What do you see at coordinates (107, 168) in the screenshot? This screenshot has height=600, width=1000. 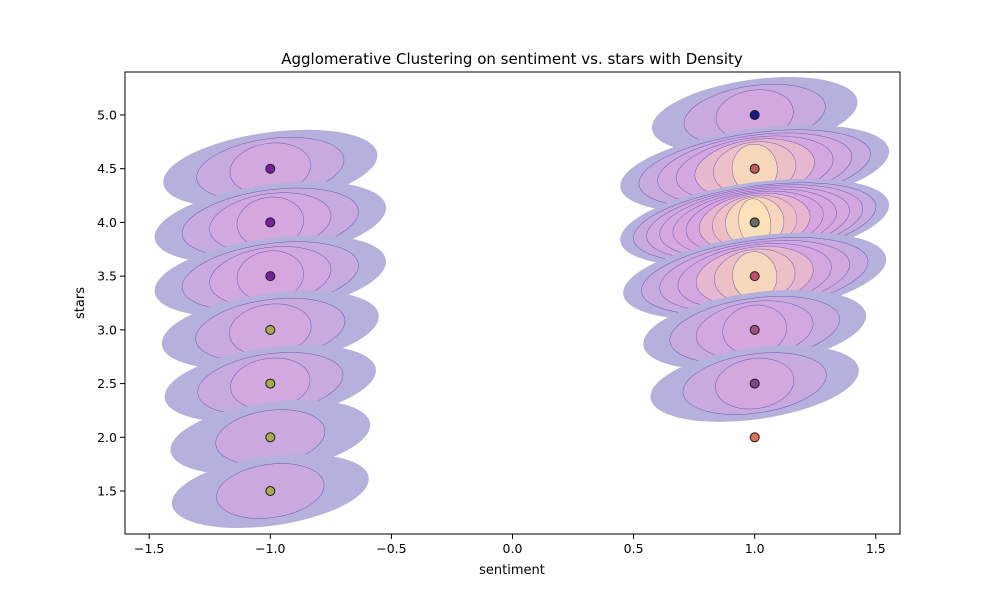 I see `y-tick-label: 4.5` at bounding box center [107, 168].